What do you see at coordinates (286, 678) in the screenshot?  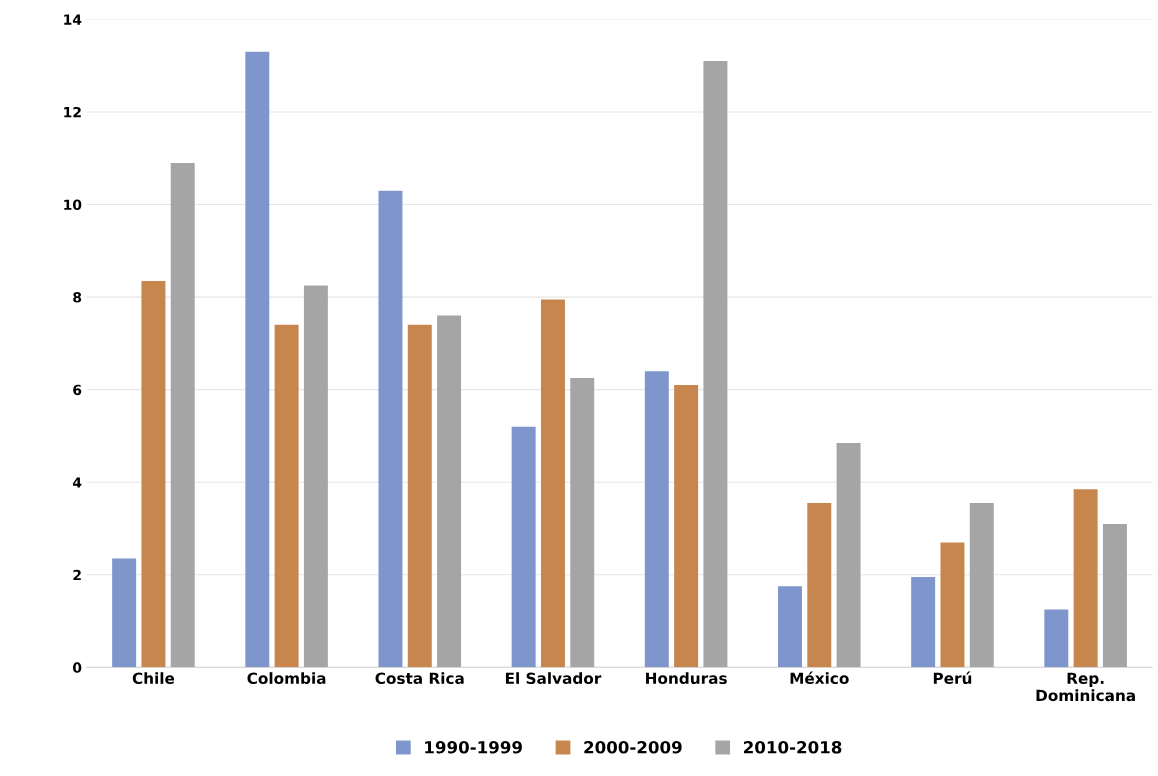 I see `x-tick-label: Colombia` at bounding box center [286, 678].